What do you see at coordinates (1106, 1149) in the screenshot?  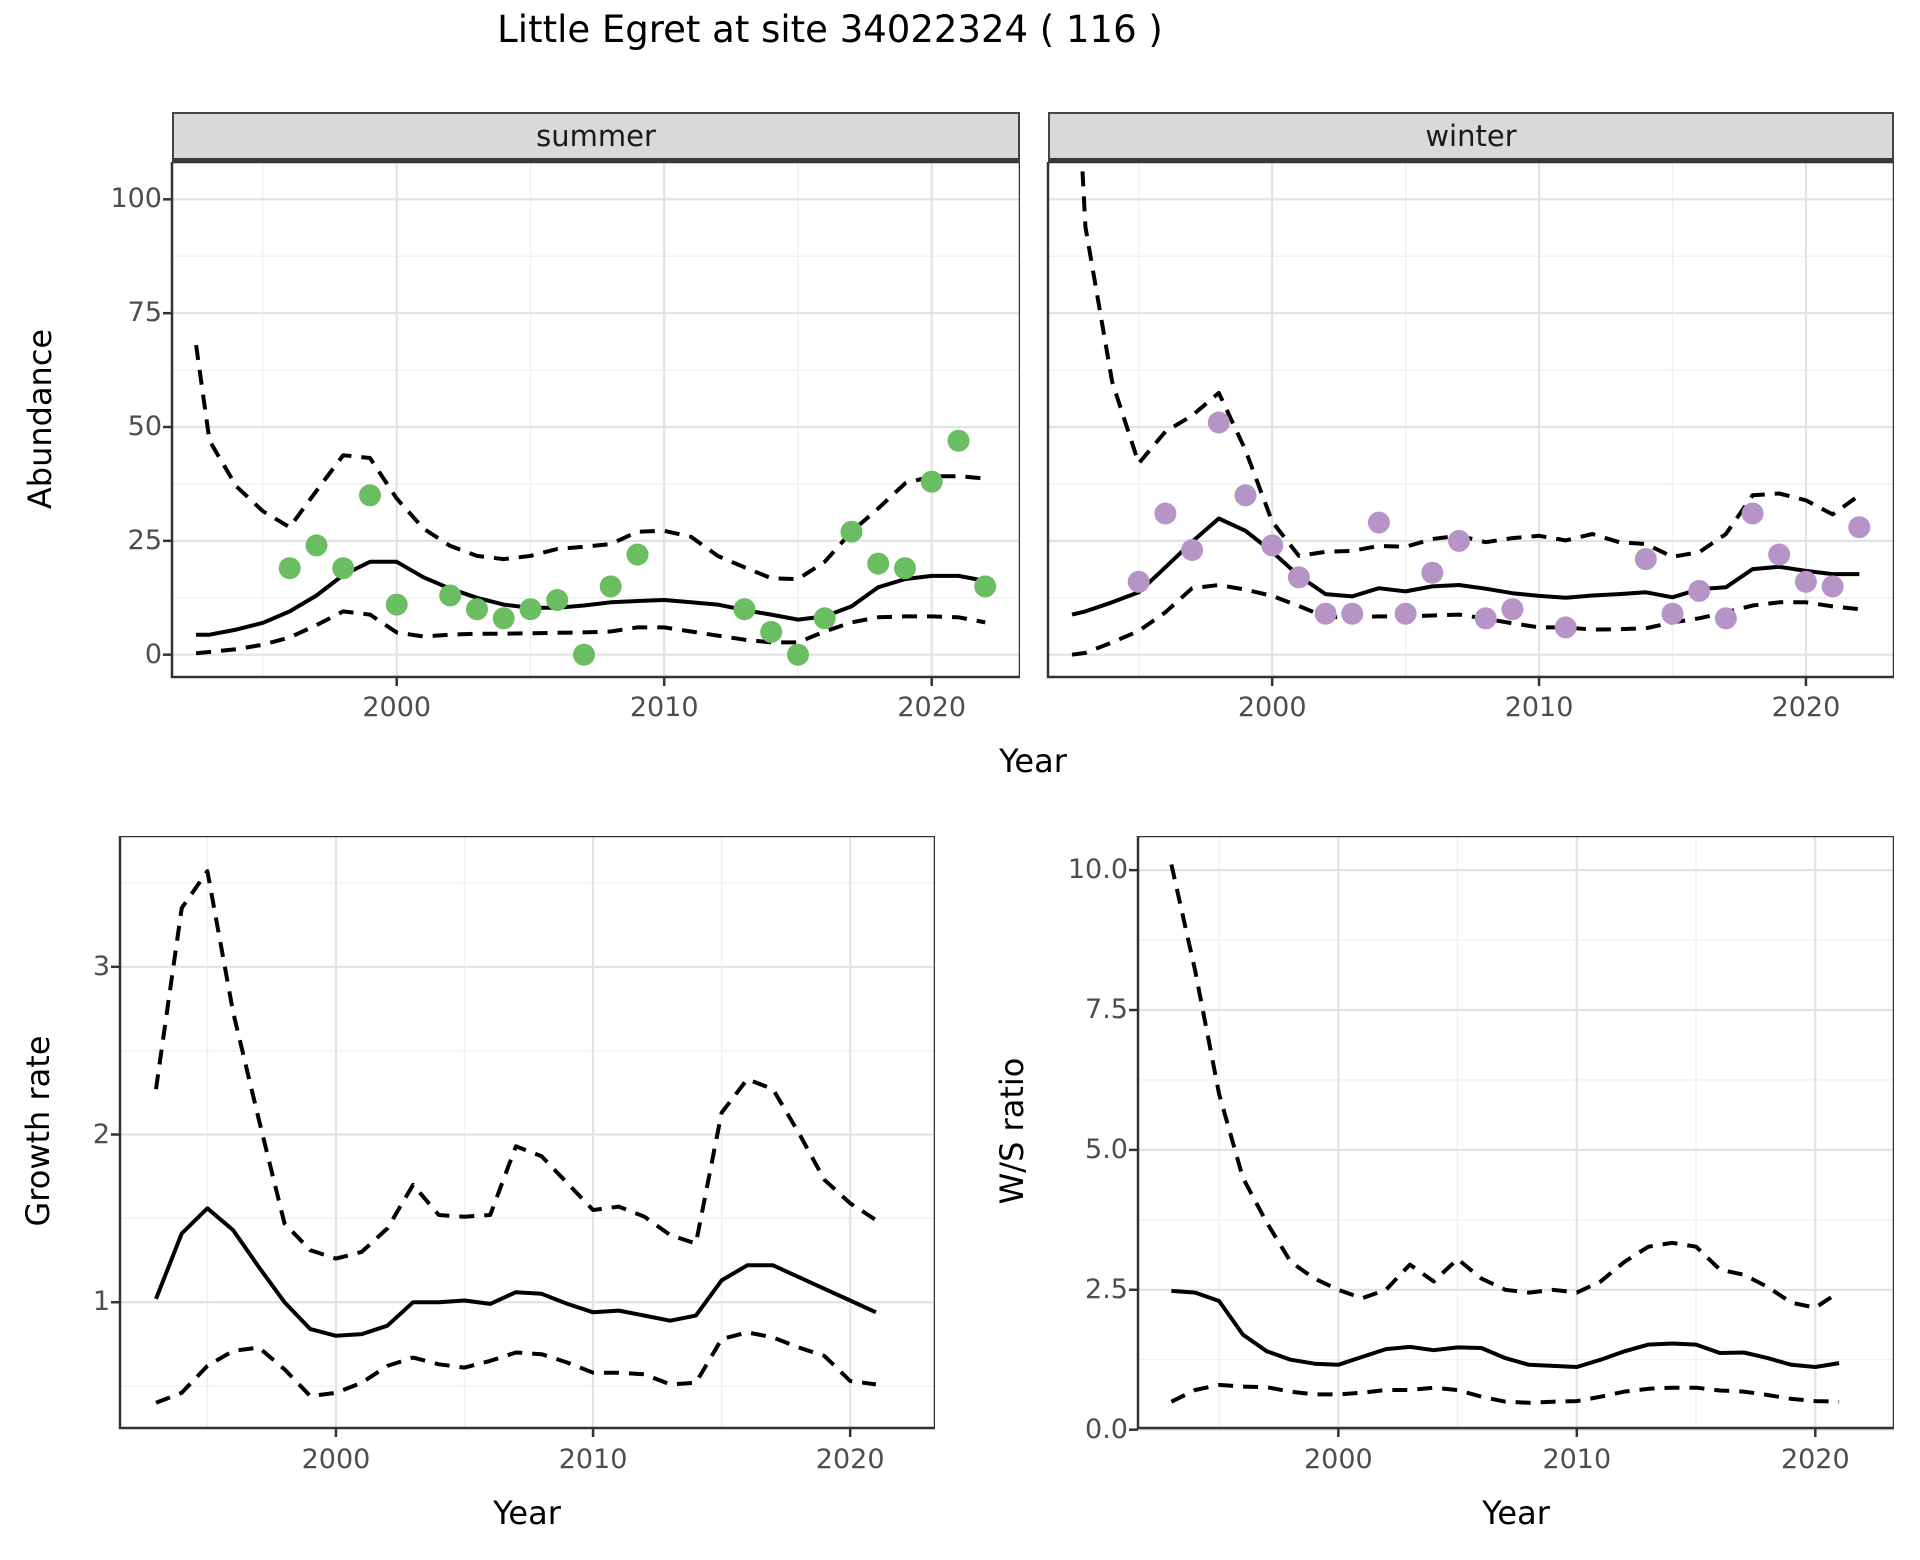 I see `y-tick-label: 5.0` at bounding box center [1106, 1149].